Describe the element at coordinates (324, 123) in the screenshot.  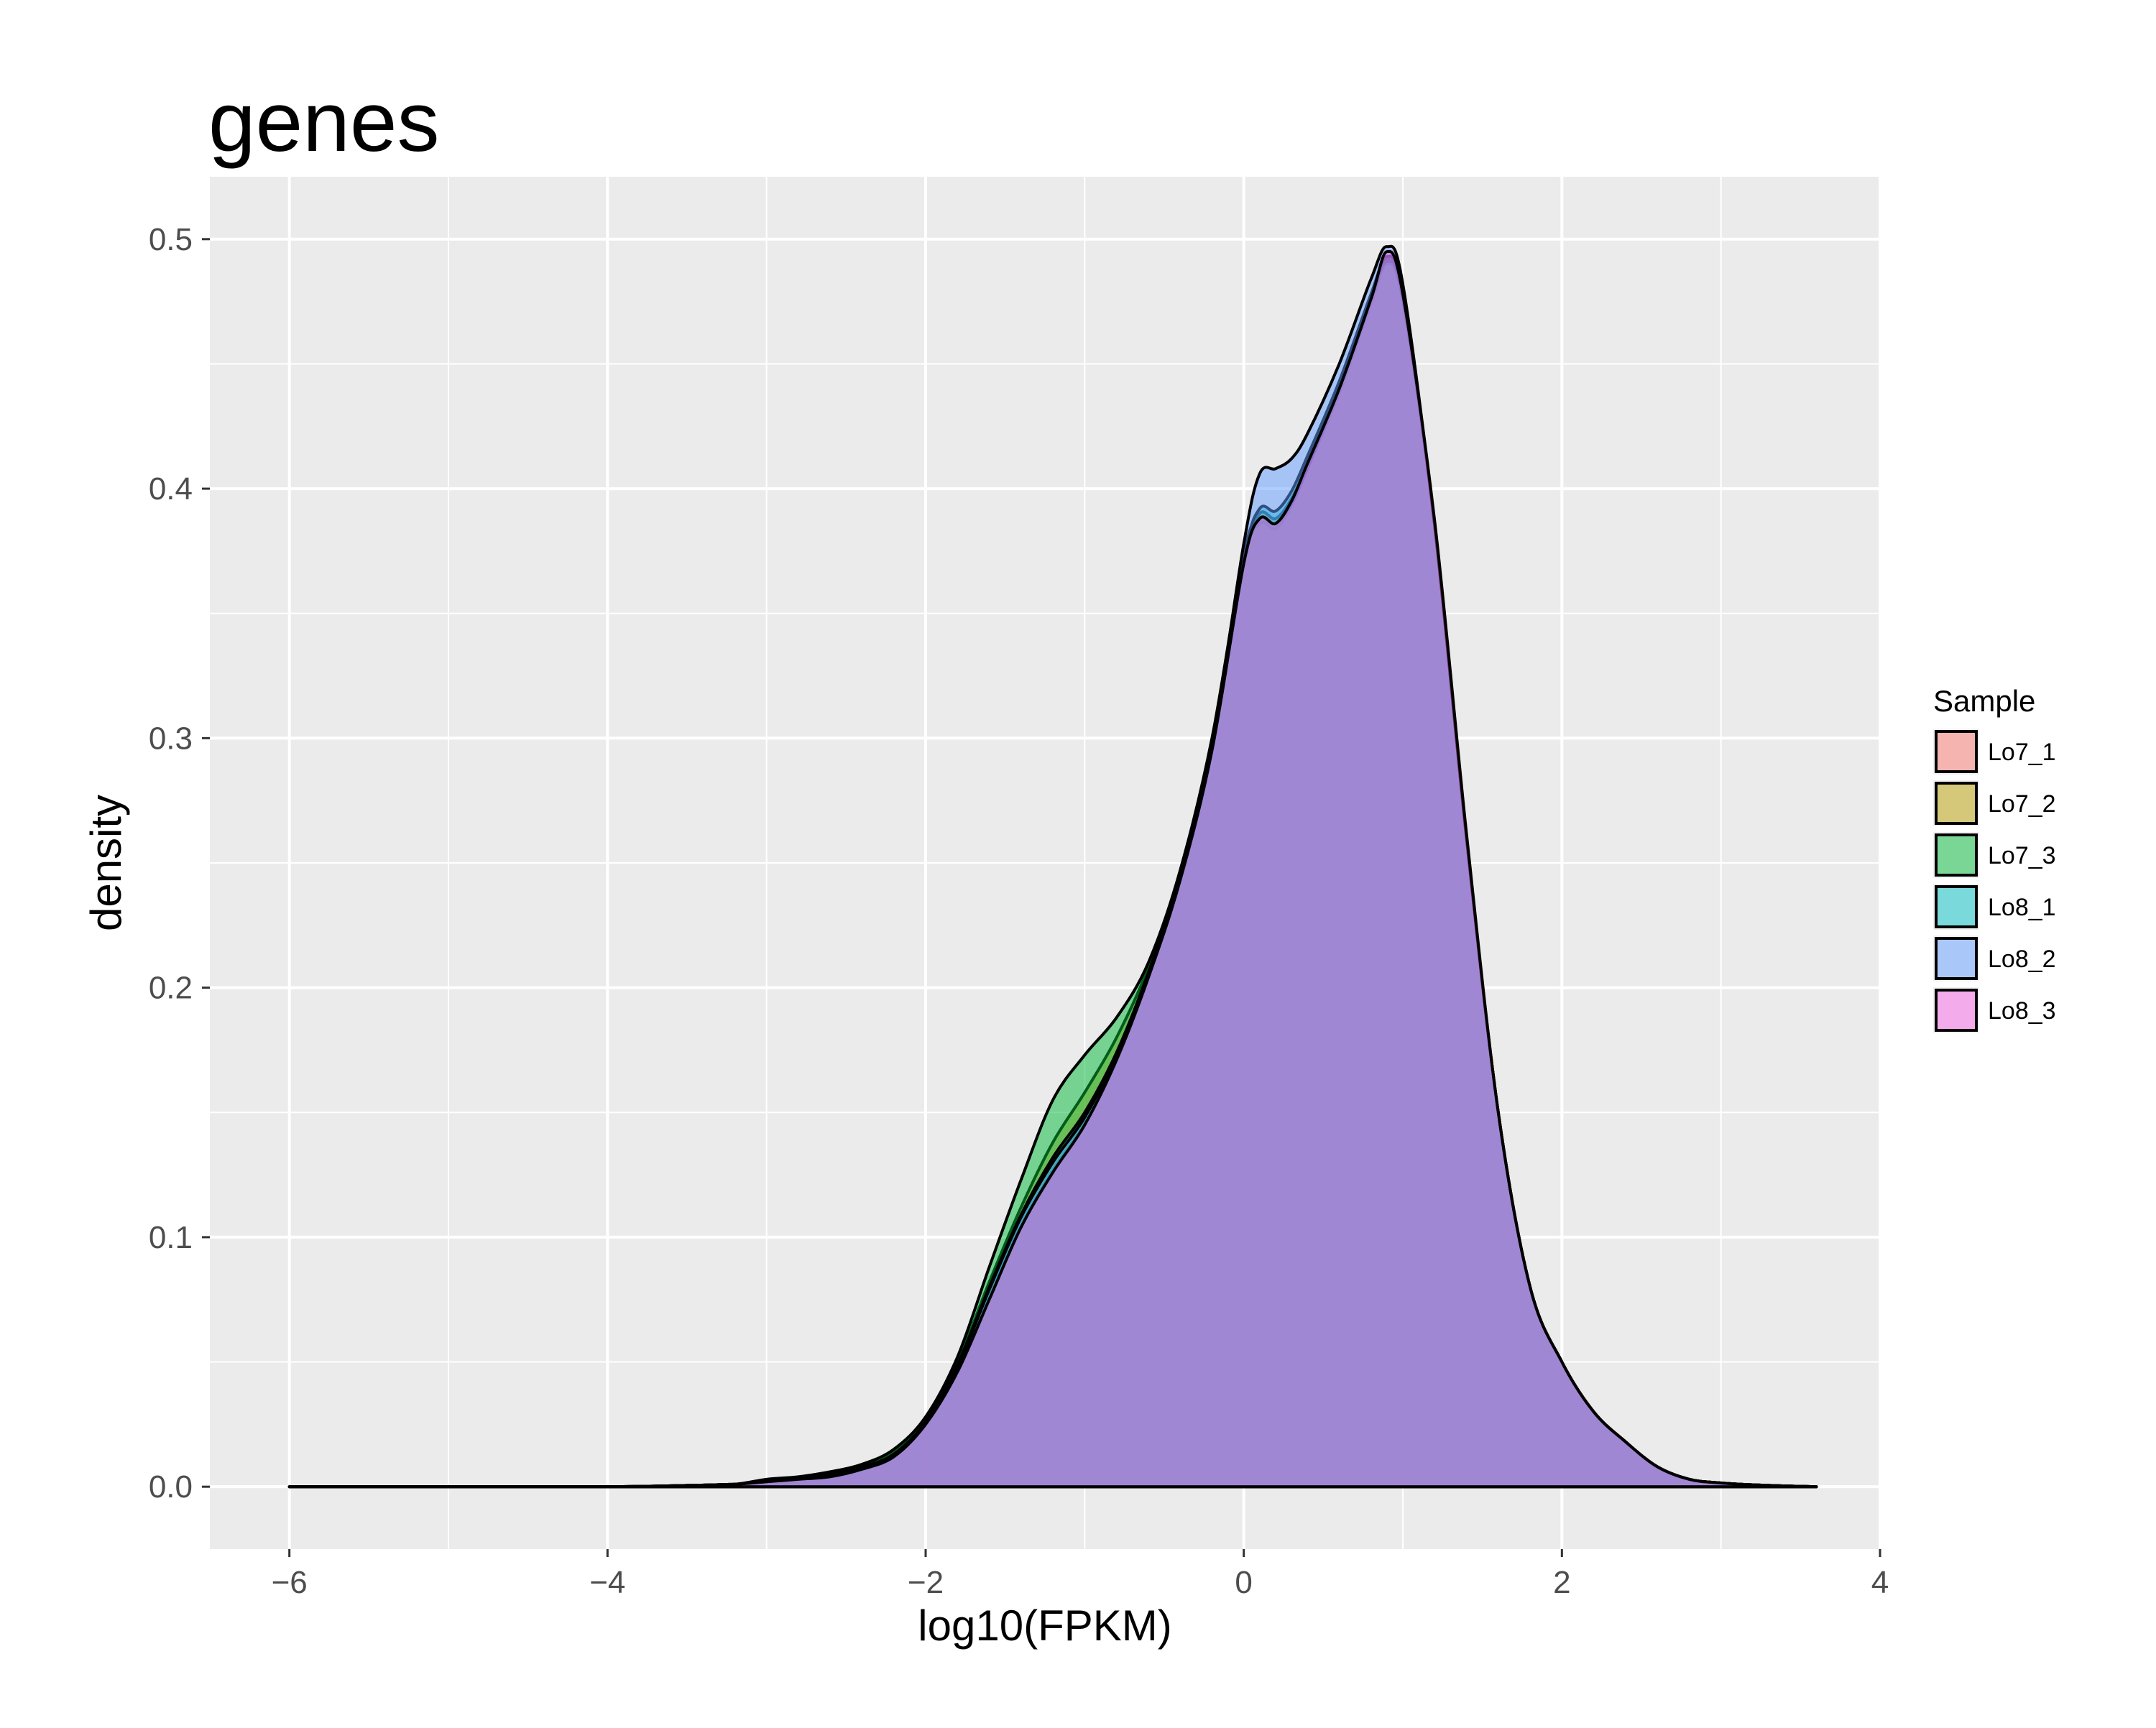
I see `chart-title: genes` at that location.